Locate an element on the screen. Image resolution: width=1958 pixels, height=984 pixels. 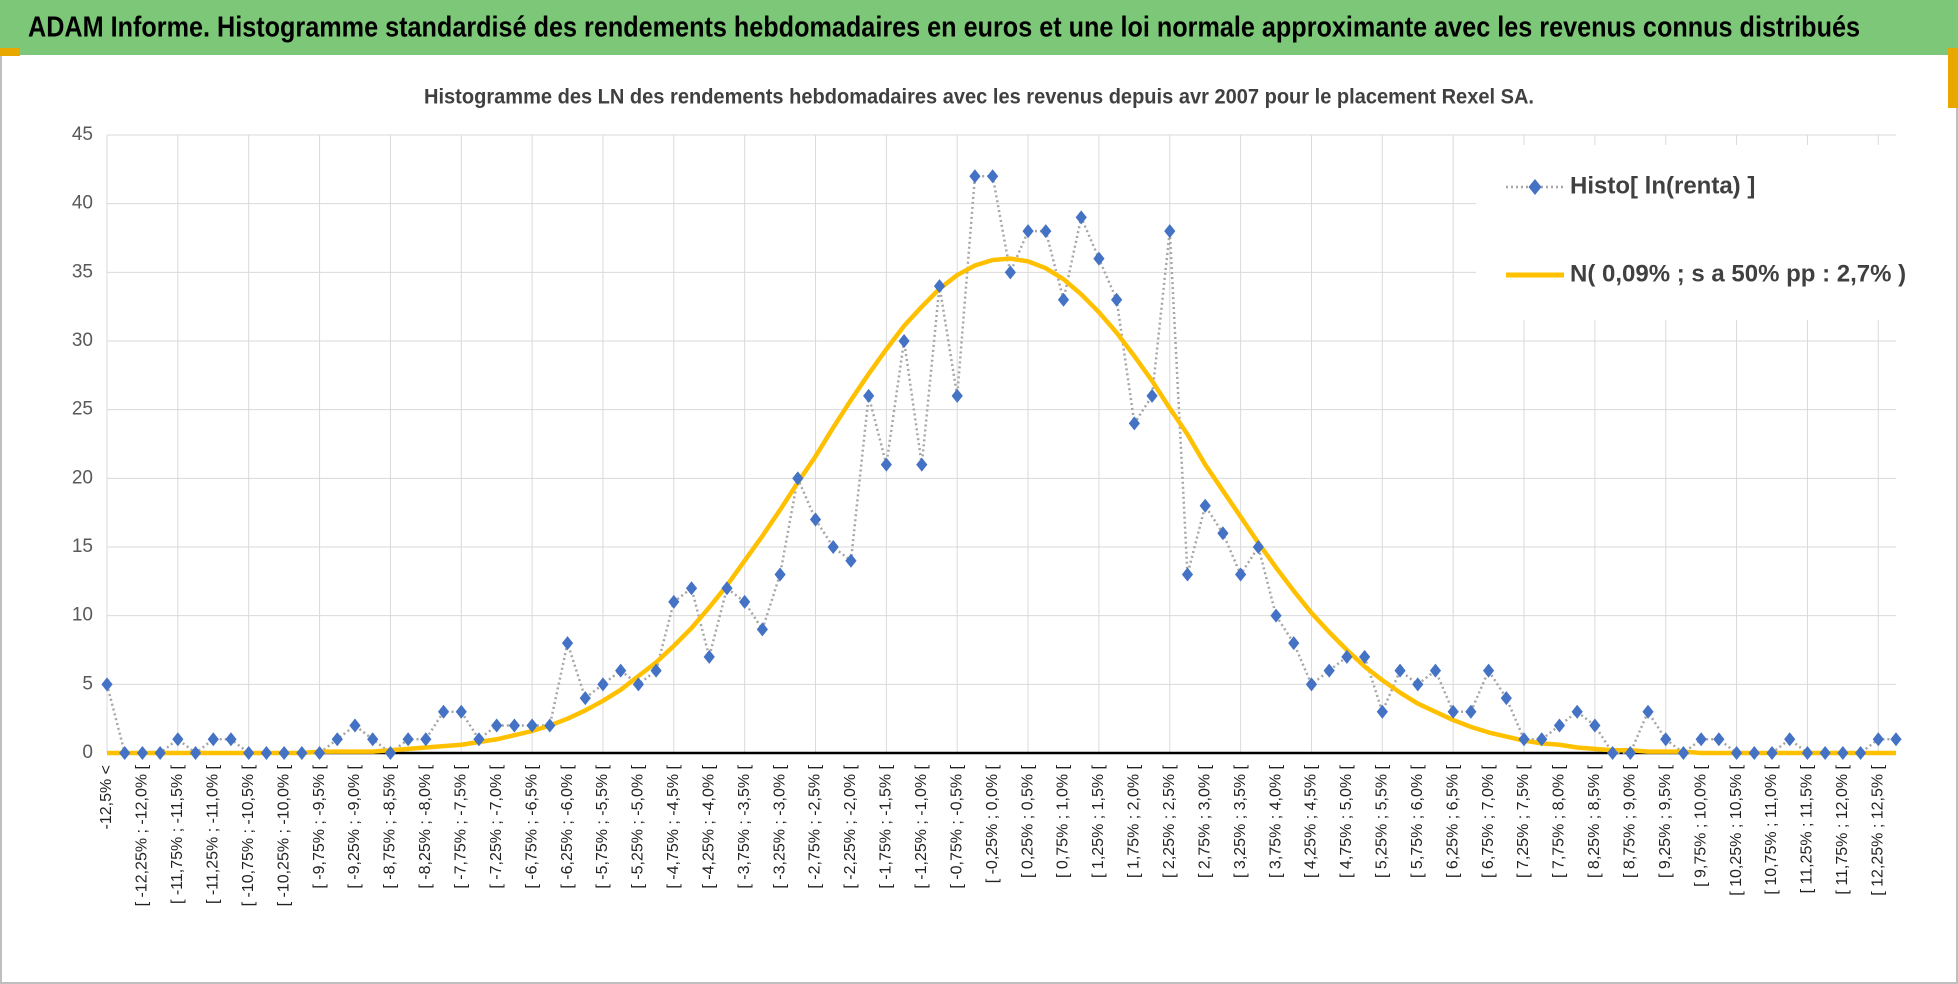
x-tick-label: [ 2,75% ; 3,0% [ is located at coordinates (1204, 821).